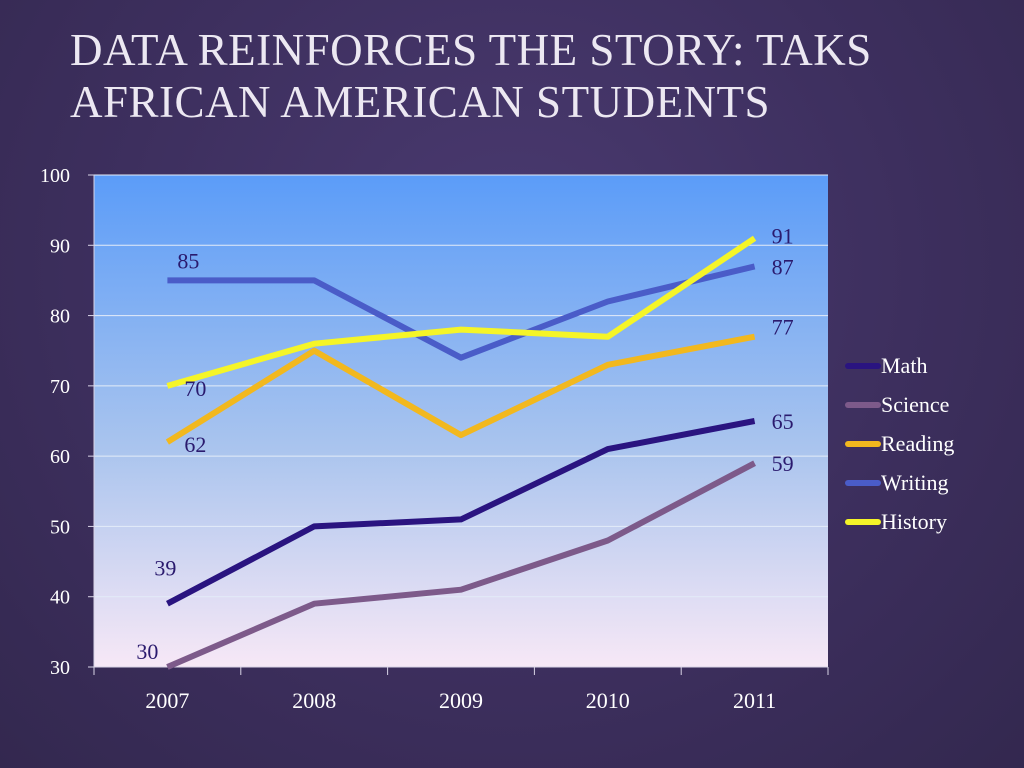 Image resolution: width=1024 pixels, height=768 pixels. Describe the element at coordinates (914, 521) in the screenshot. I see `legend-label-history: History` at that location.